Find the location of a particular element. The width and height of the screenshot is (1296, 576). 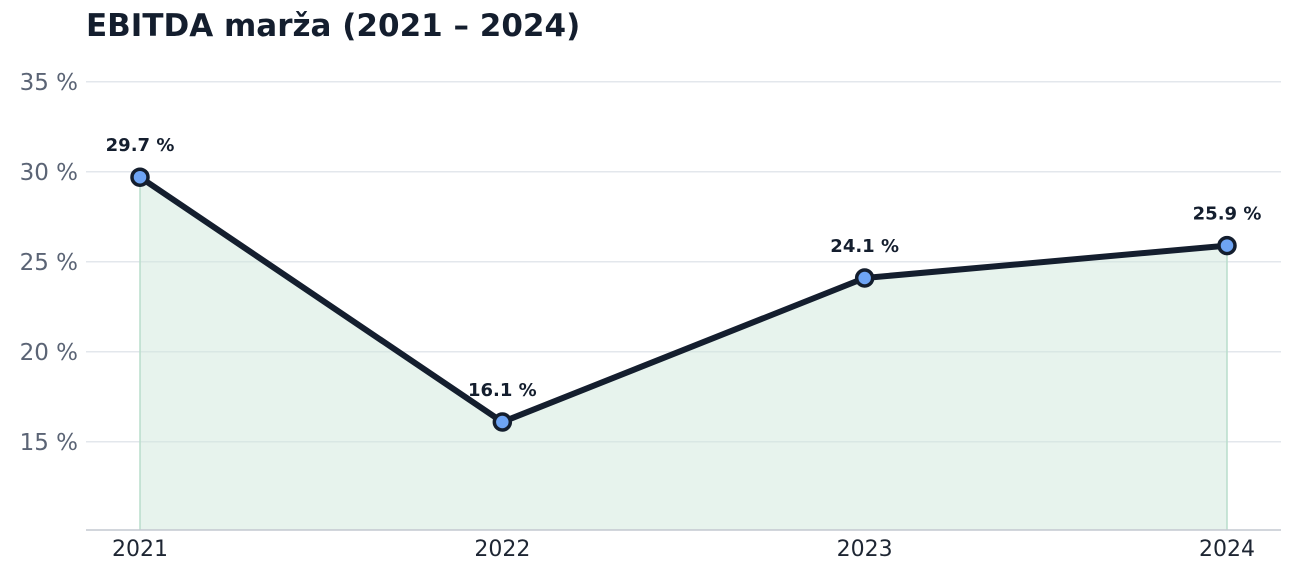

y-tick-label: 35 % is located at coordinates (49, 83).